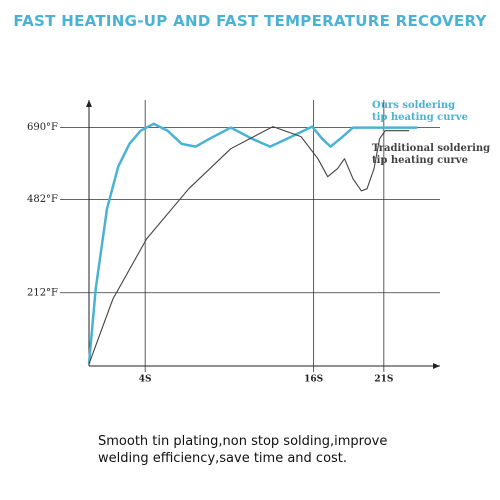 The width and height of the screenshot is (500, 500). What do you see at coordinates (42, 199) in the screenshot?
I see `y-tick-label: 482°F` at bounding box center [42, 199].